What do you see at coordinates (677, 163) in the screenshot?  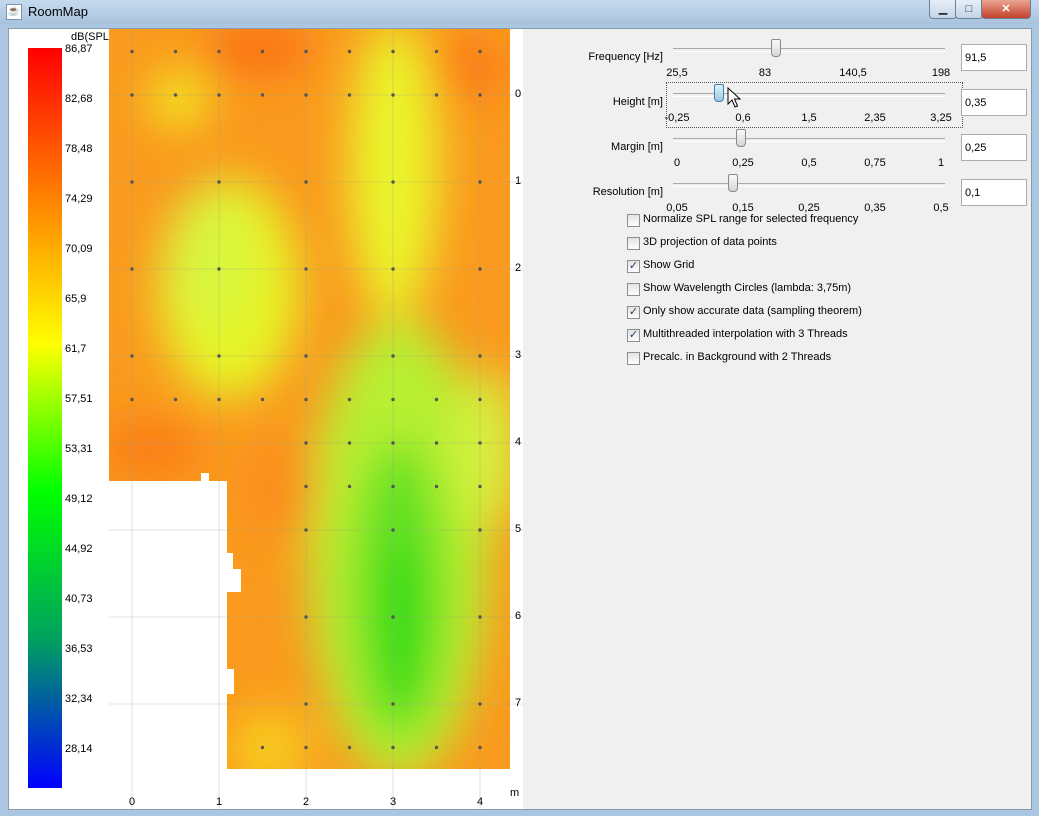 I see `slider-tick-label: 0` at bounding box center [677, 163].